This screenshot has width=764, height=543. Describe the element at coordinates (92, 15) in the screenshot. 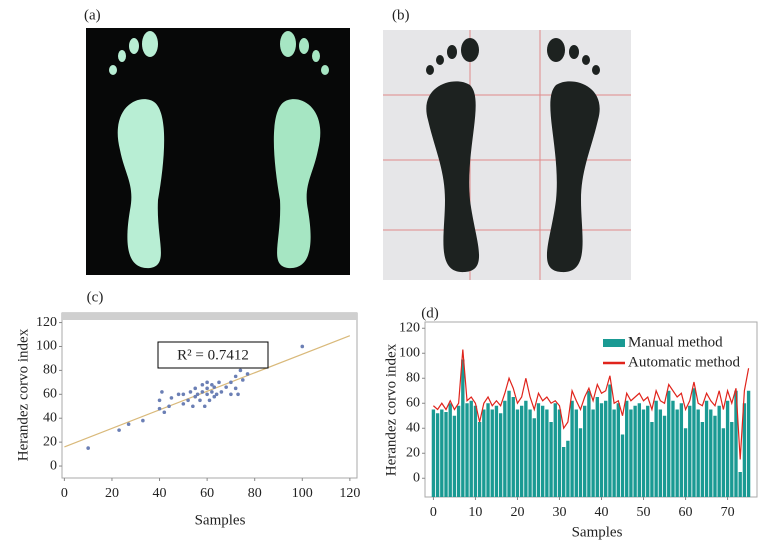

I see `panel-label: (a)` at that location.